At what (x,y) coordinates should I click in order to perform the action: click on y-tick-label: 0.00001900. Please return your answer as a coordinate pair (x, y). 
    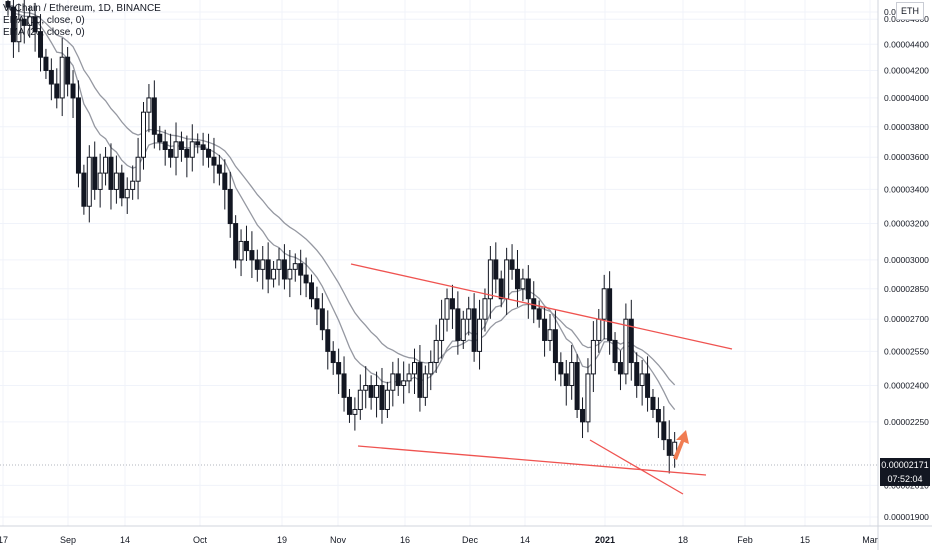
    Looking at the image, I should click on (906, 517).